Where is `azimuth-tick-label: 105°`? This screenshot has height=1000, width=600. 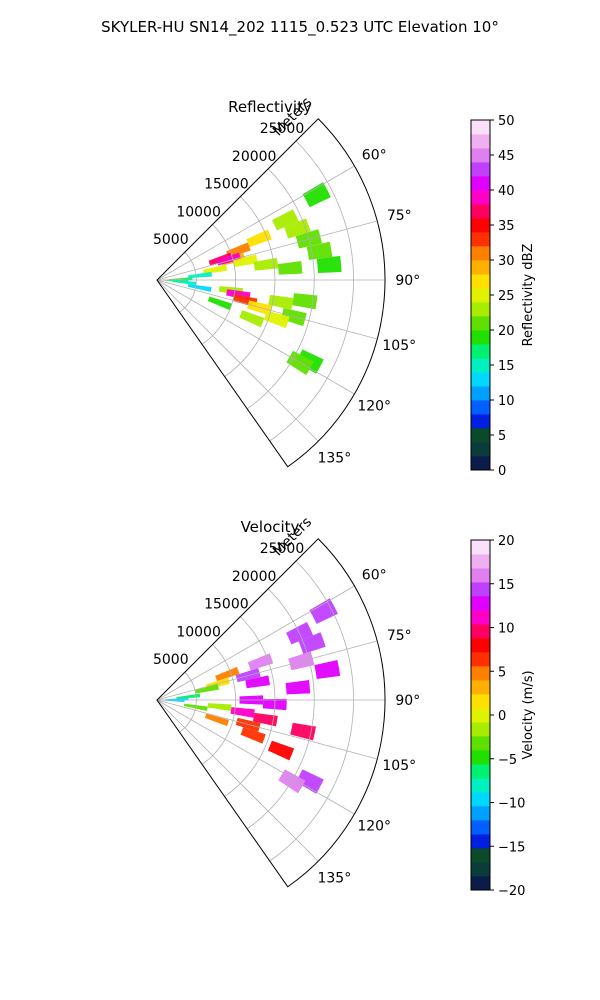
azimuth-tick-label: 105° is located at coordinates (399, 346).